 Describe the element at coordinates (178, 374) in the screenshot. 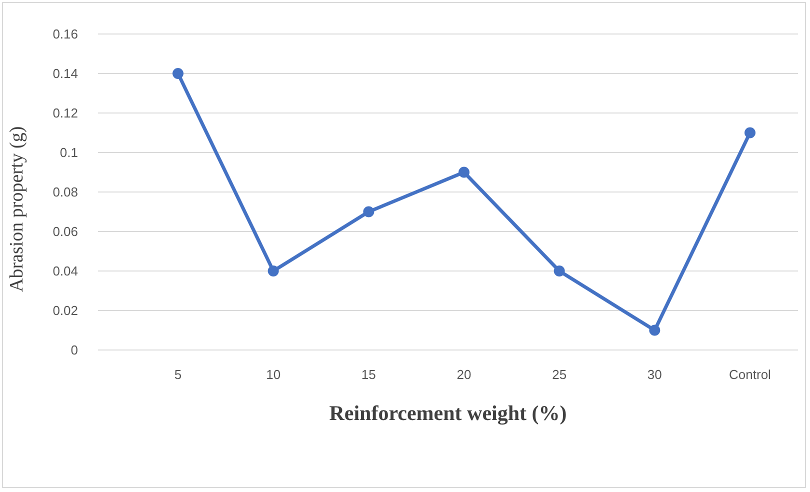

I see `x-tick-label: 5` at that location.